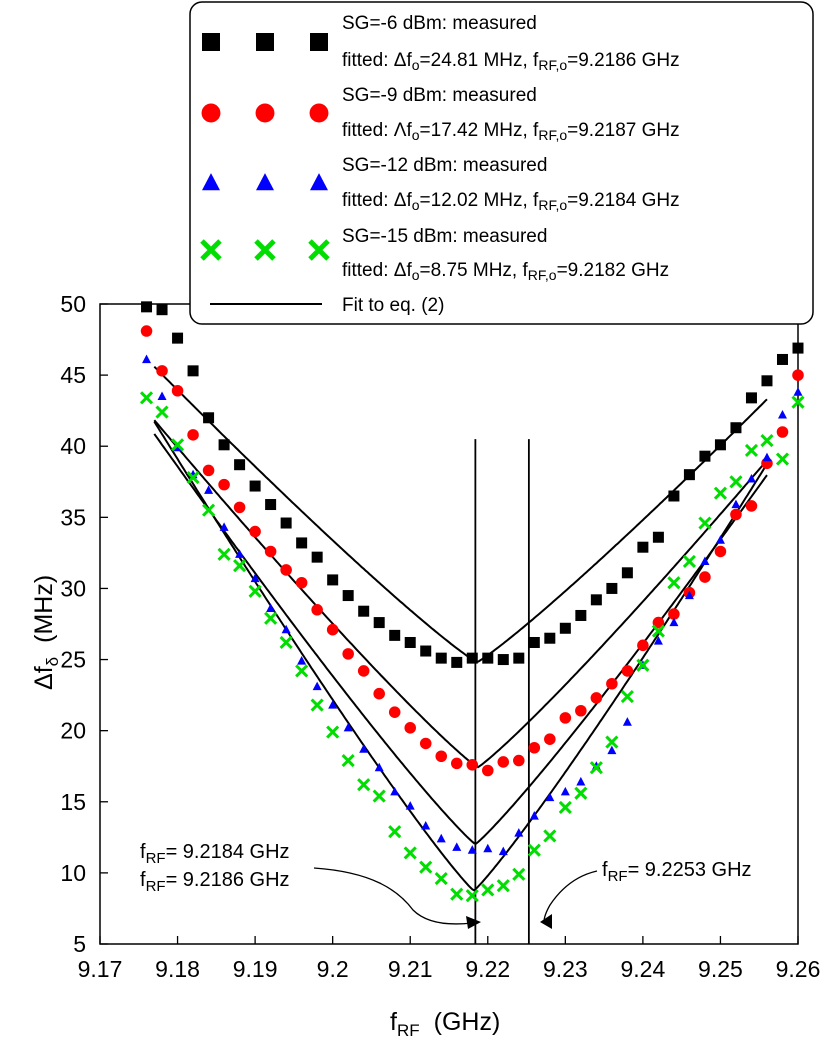  I want to click on x-axis-title: fRF (GHz), so click(445, 1024).